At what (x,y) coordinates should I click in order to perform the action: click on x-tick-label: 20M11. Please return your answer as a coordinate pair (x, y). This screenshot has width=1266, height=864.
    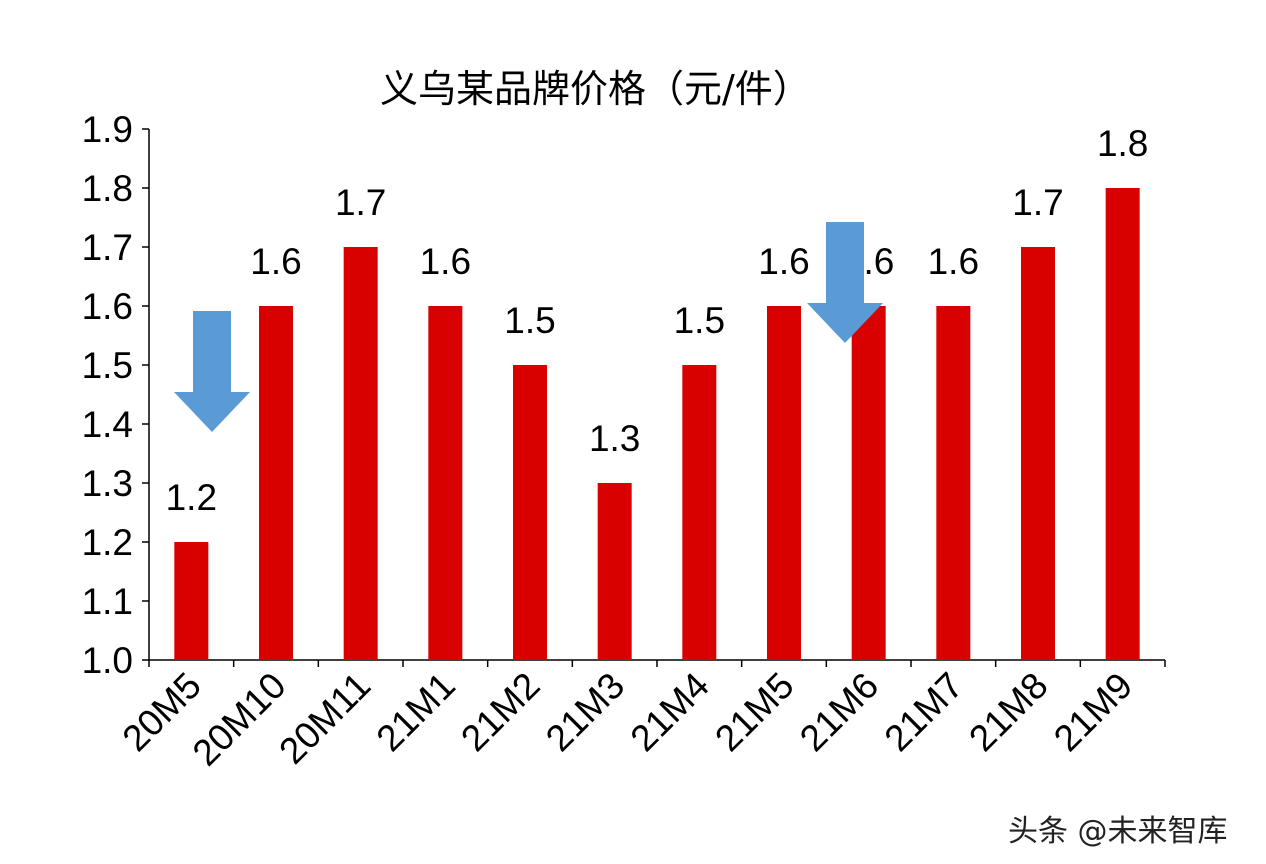
    Looking at the image, I should click on (324, 718).